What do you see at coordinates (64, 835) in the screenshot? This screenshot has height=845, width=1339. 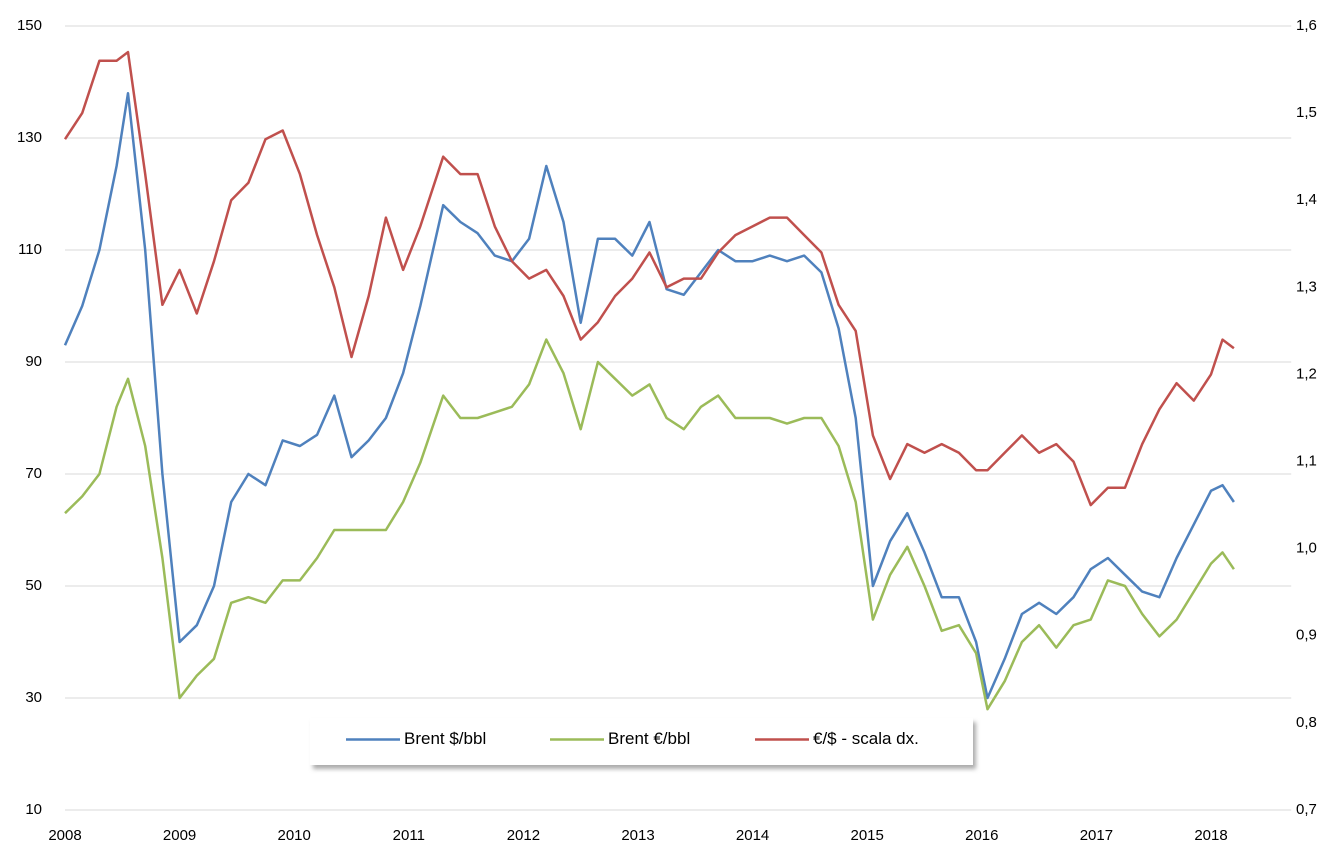 I see `x-tick-label: 2008` at bounding box center [64, 835].